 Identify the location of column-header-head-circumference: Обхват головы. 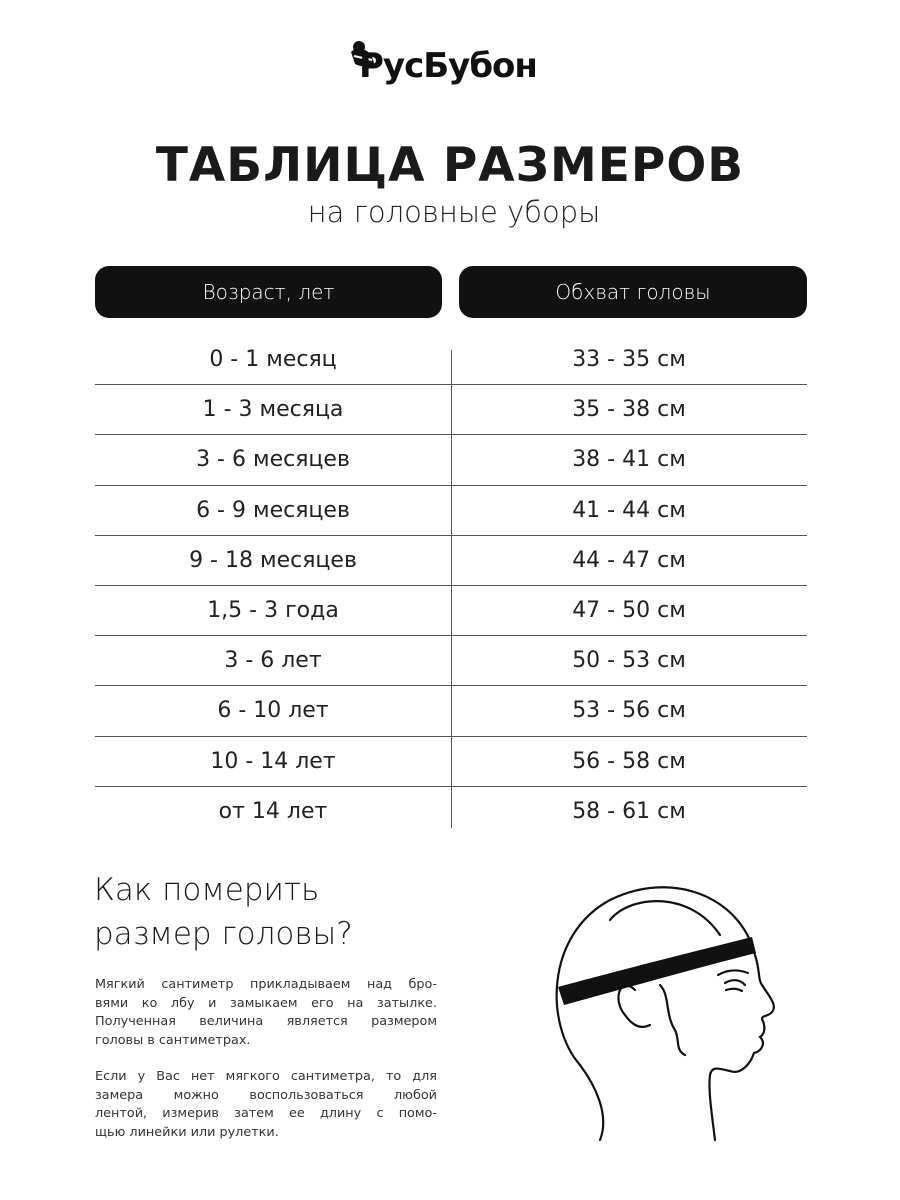
(633, 292).